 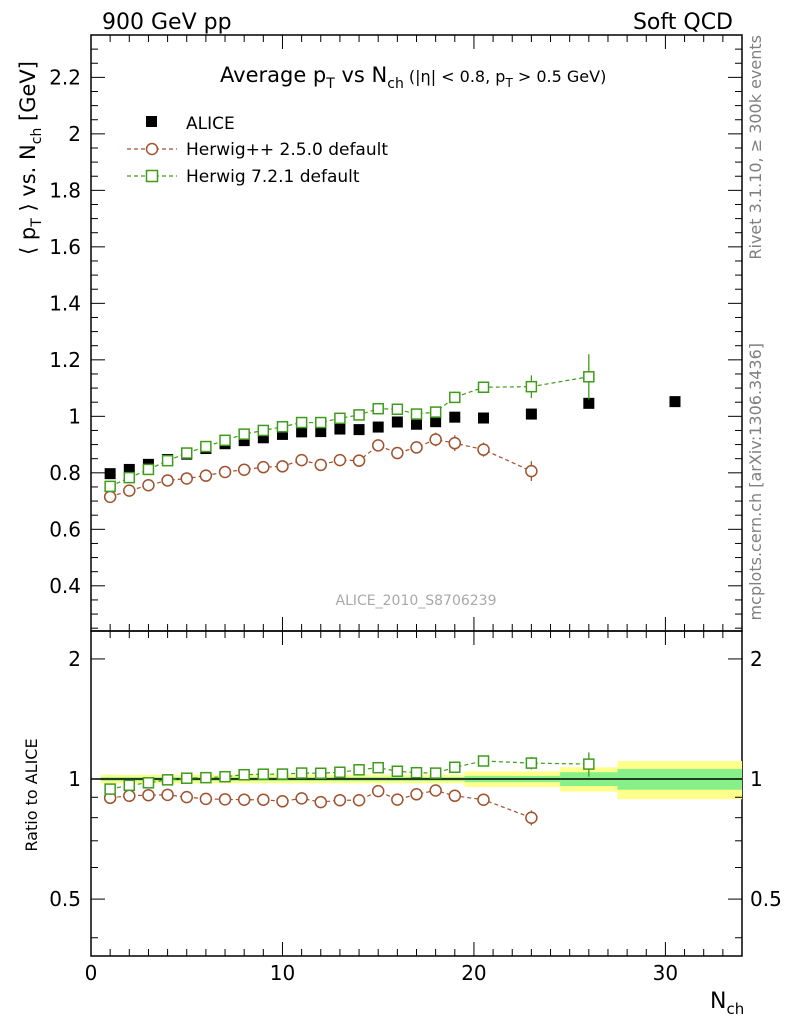 What do you see at coordinates (30, 158) in the screenshot?
I see `y-axis-label: ⟨ pT ⟩ vs. Nch [GeV]` at bounding box center [30, 158].